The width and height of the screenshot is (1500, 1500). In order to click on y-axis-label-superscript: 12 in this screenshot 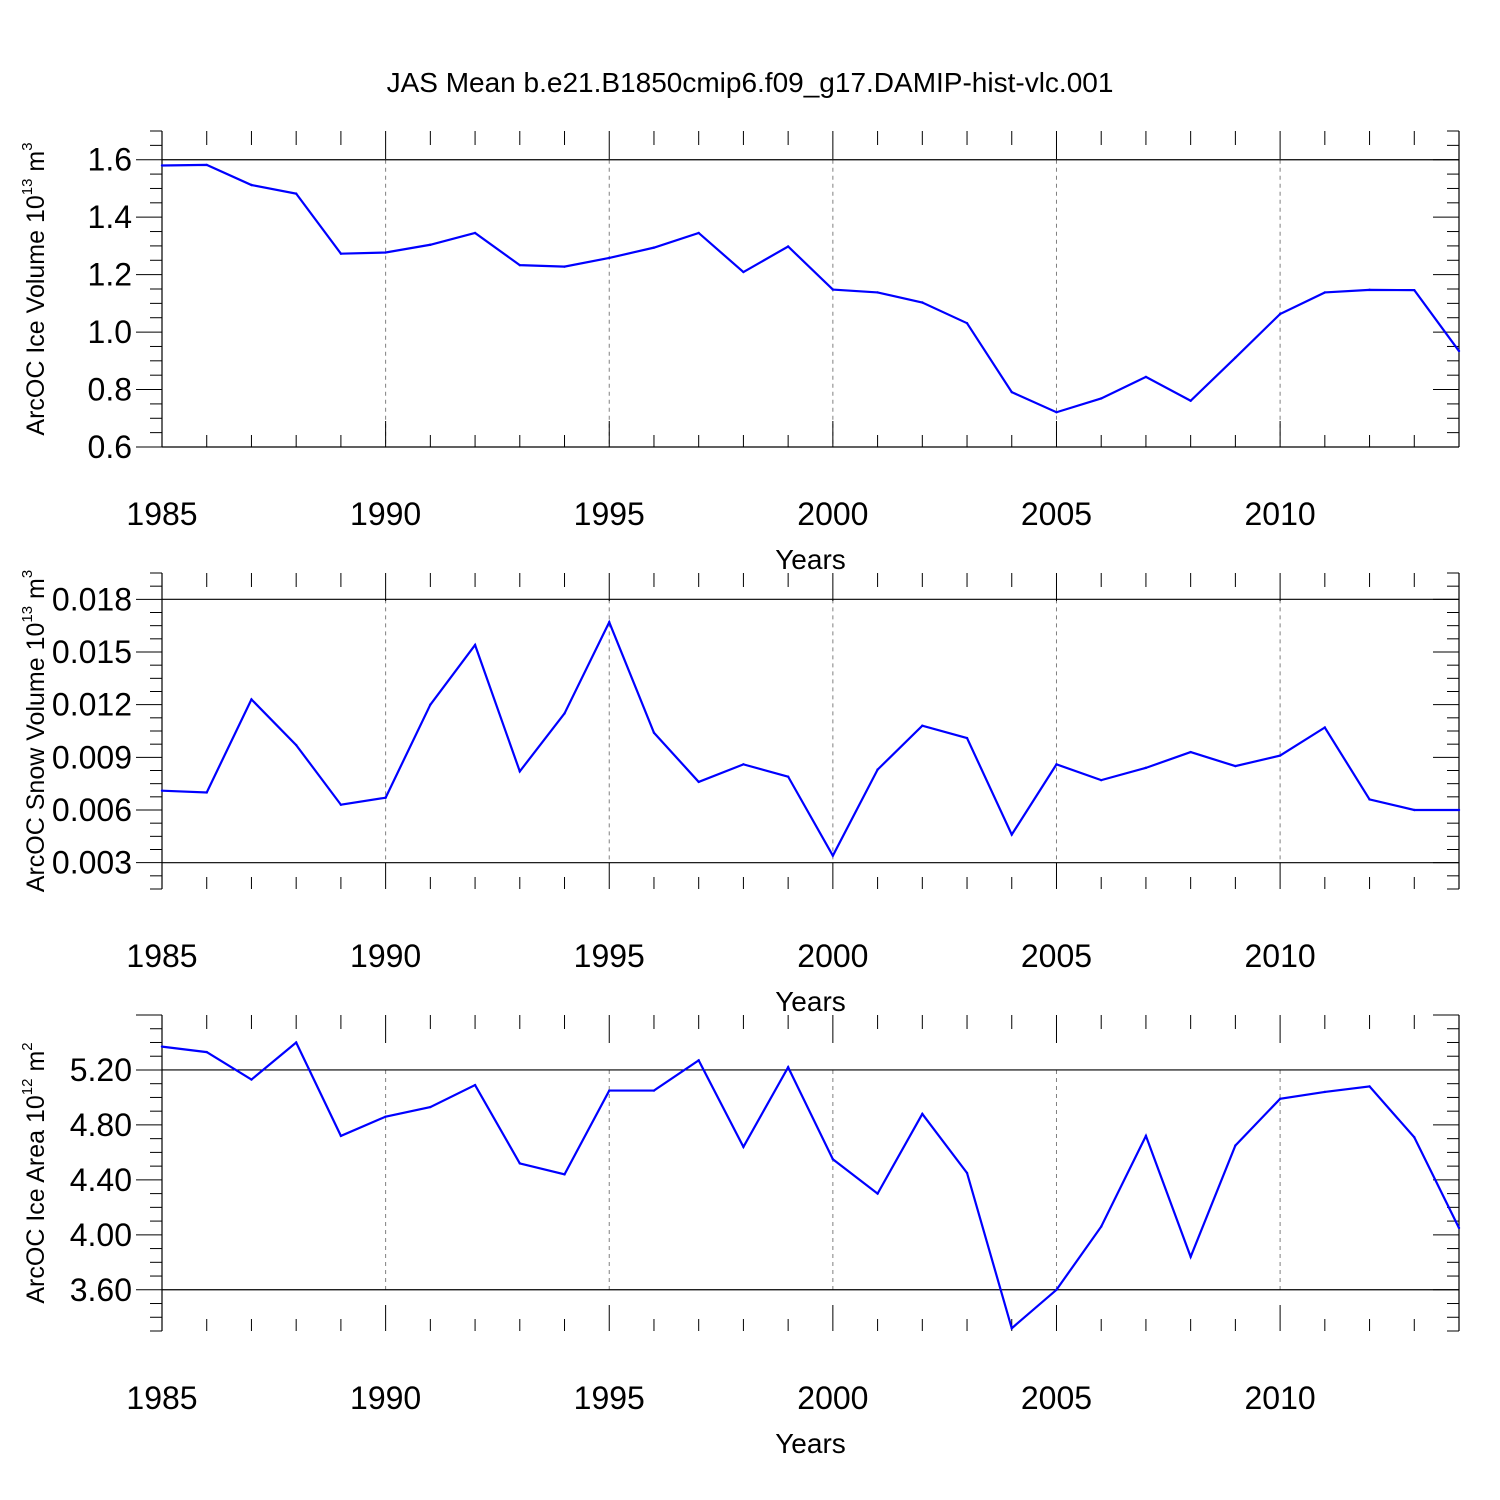, I will do `click(27, 1087)`.